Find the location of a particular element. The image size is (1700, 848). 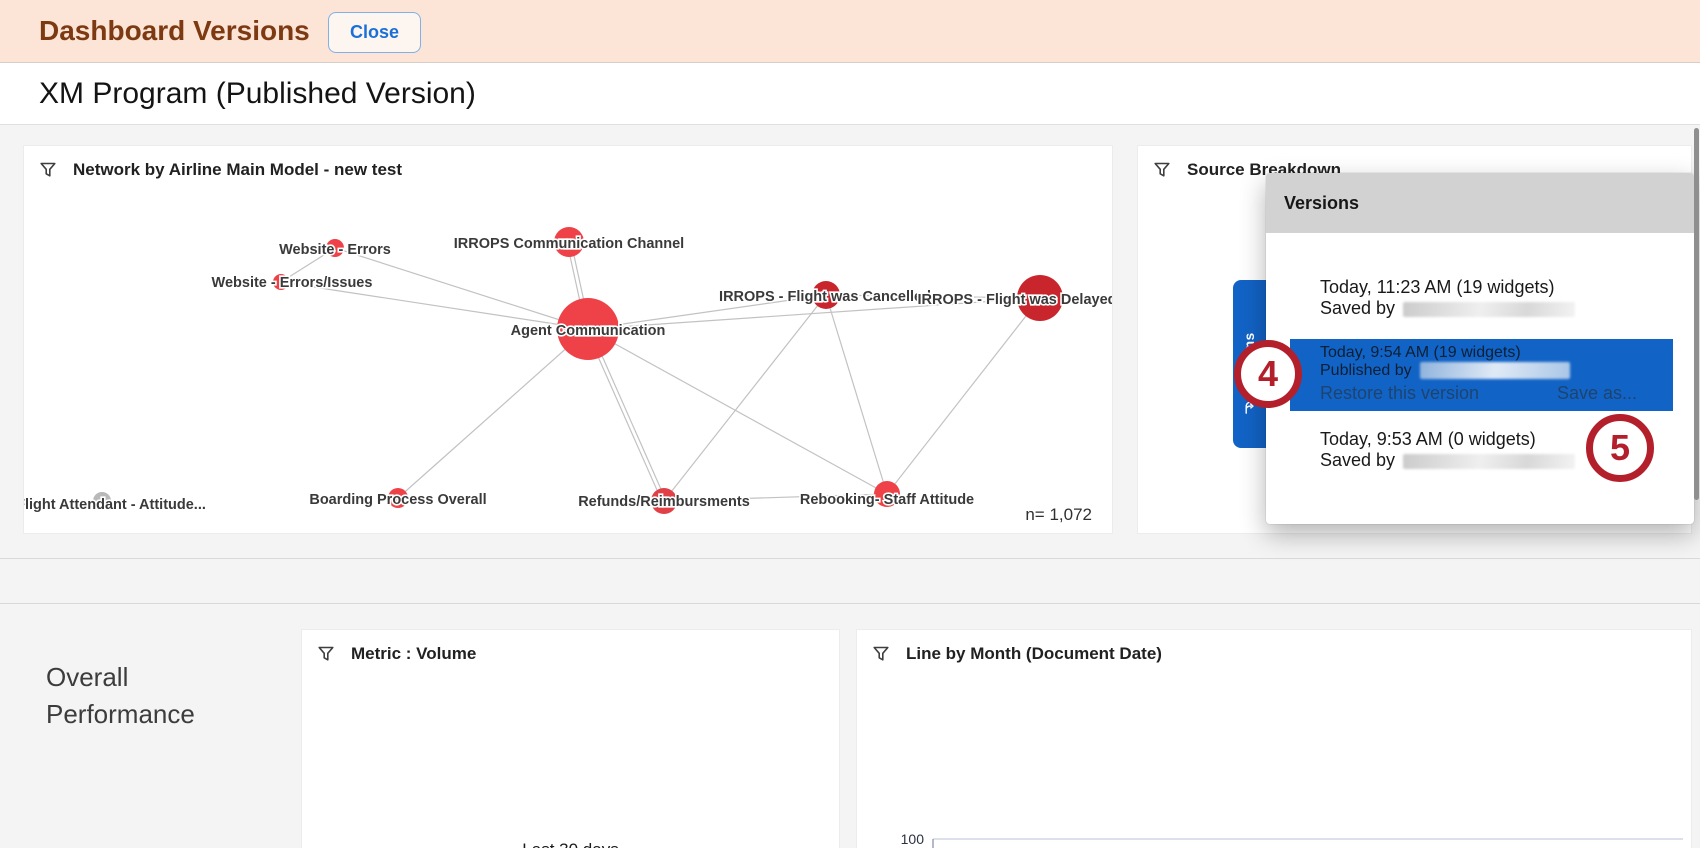

version-entry-timestamp: Today, 9:54 AM (19 widgets) is located at coordinates (1420, 352).